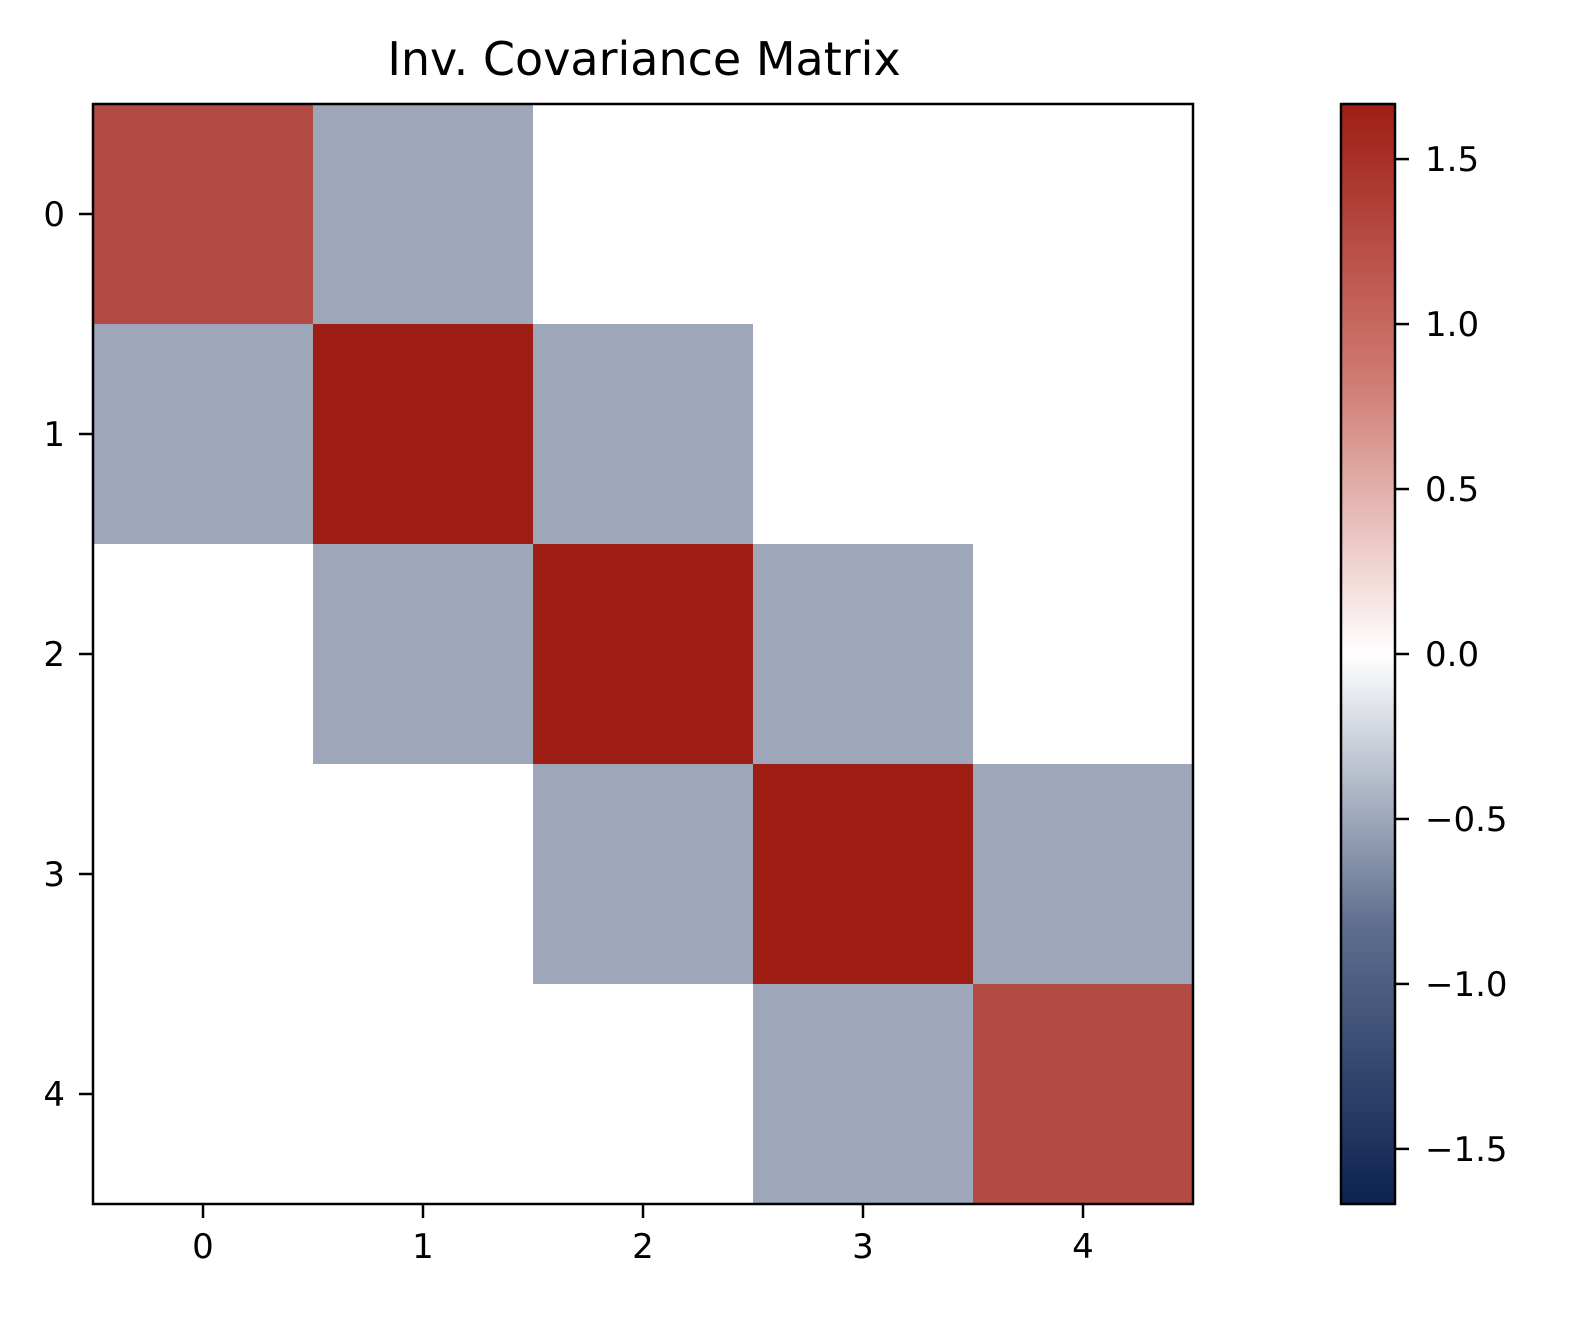 The width and height of the screenshot is (1580, 1322). I want to click on x-axis: 0 1 2 3 4, so click(643, 1235).